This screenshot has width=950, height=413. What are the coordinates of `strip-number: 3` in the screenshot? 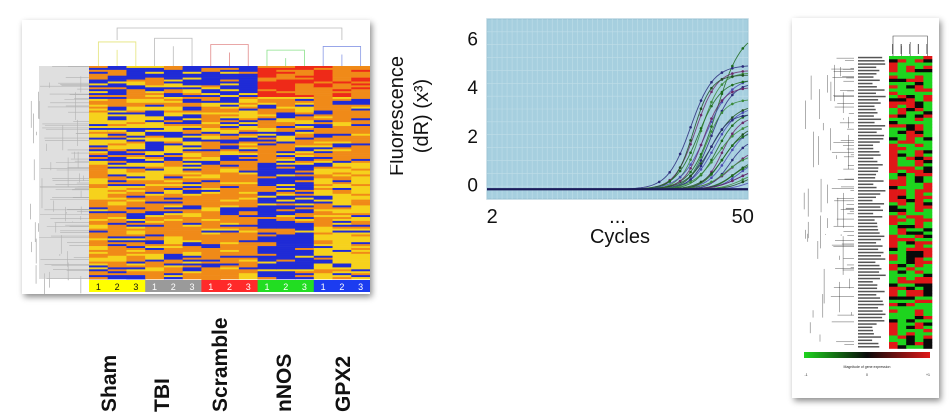 It's located at (248, 287).